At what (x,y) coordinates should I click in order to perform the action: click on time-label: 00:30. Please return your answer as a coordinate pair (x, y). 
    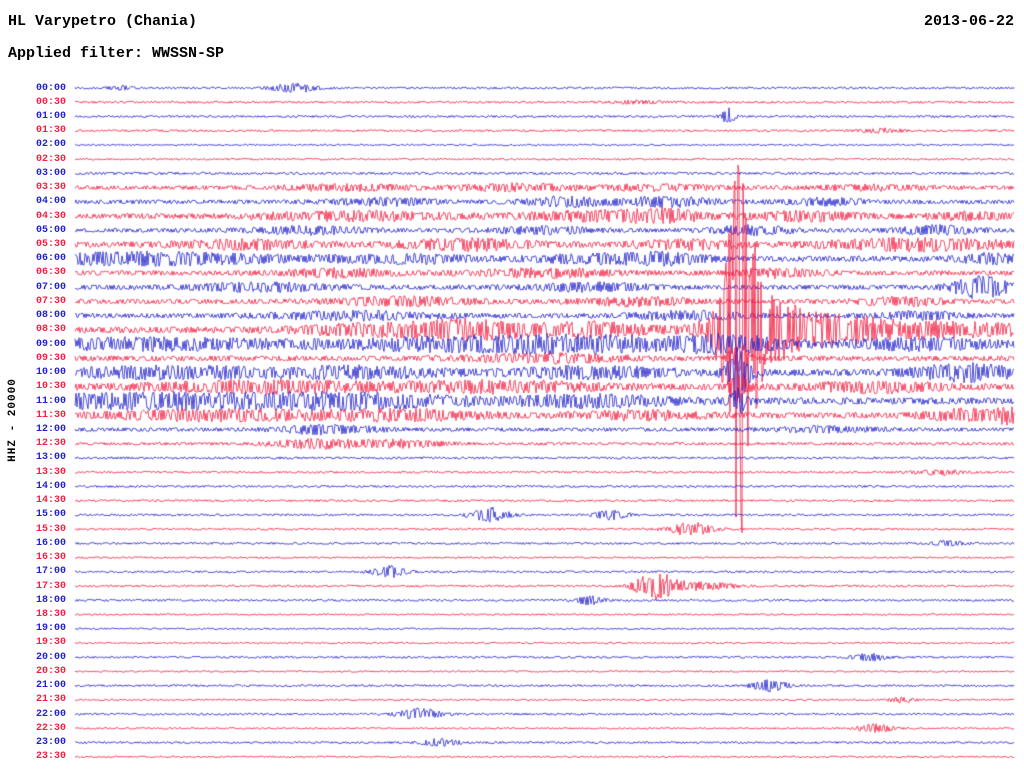
    Looking at the image, I should click on (50, 102).